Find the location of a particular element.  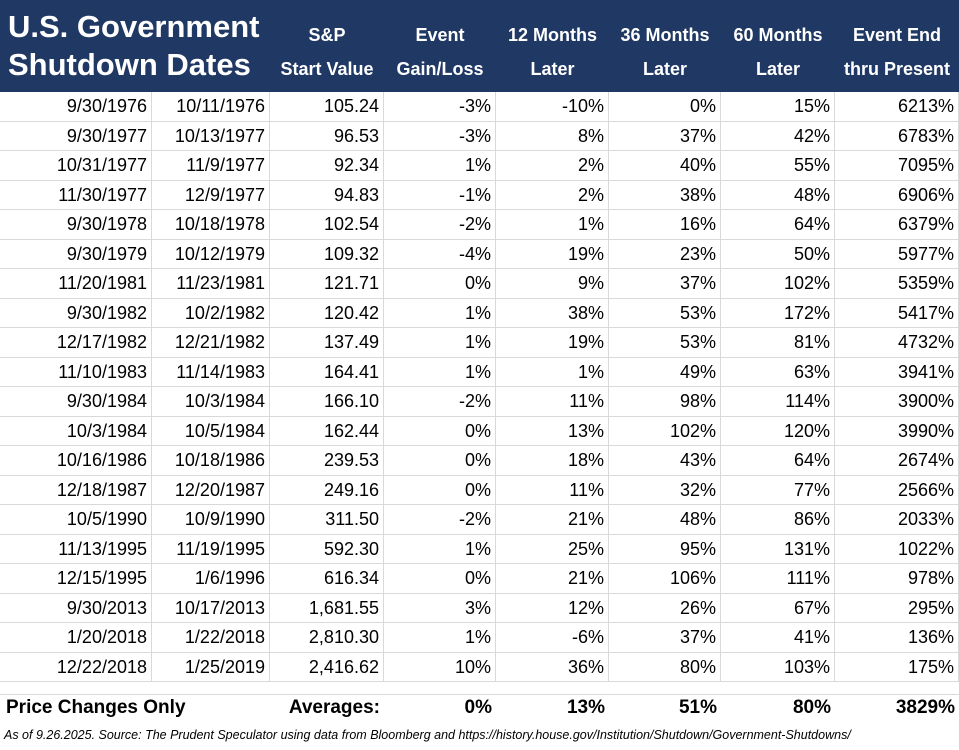

present-cell: 136% is located at coordinates (897, 637).